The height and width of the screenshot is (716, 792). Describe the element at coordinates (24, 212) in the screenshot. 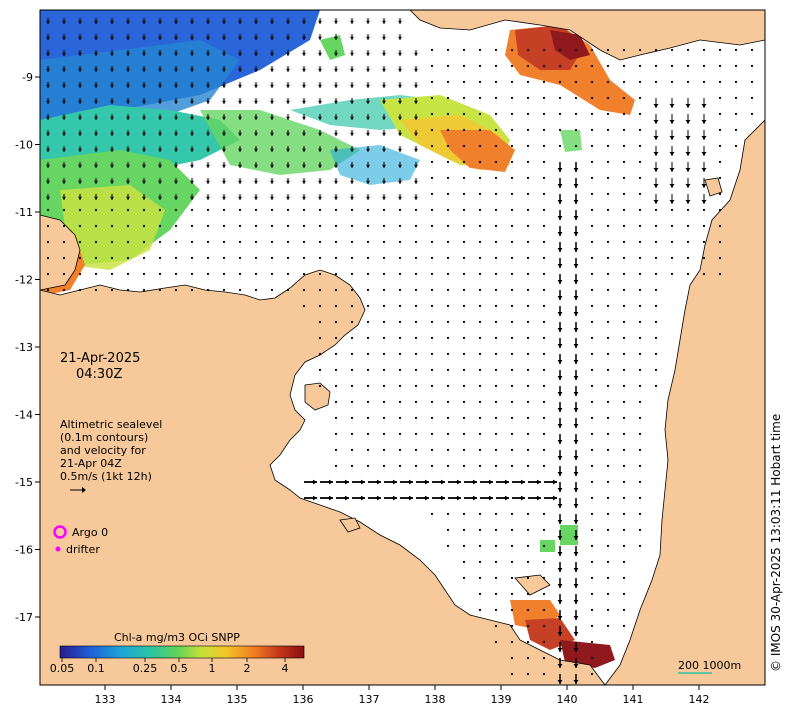

I see `y-tick-label: -11` at that location.